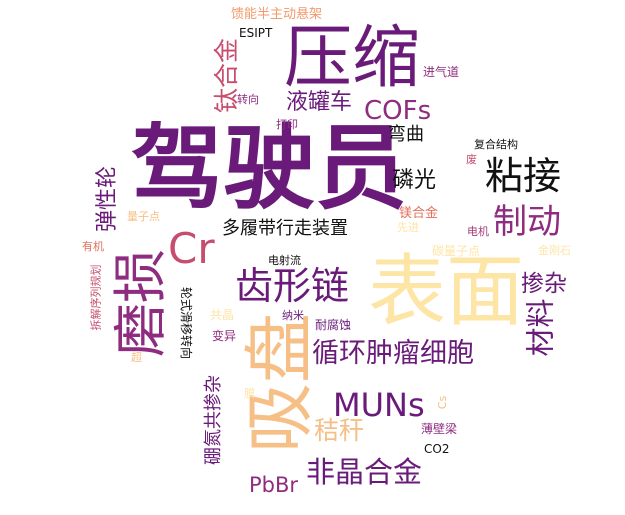  Describe the element at coordinates (496, 144) in the screenshot. I see `word-composite-structure: 复合结构` at that location.